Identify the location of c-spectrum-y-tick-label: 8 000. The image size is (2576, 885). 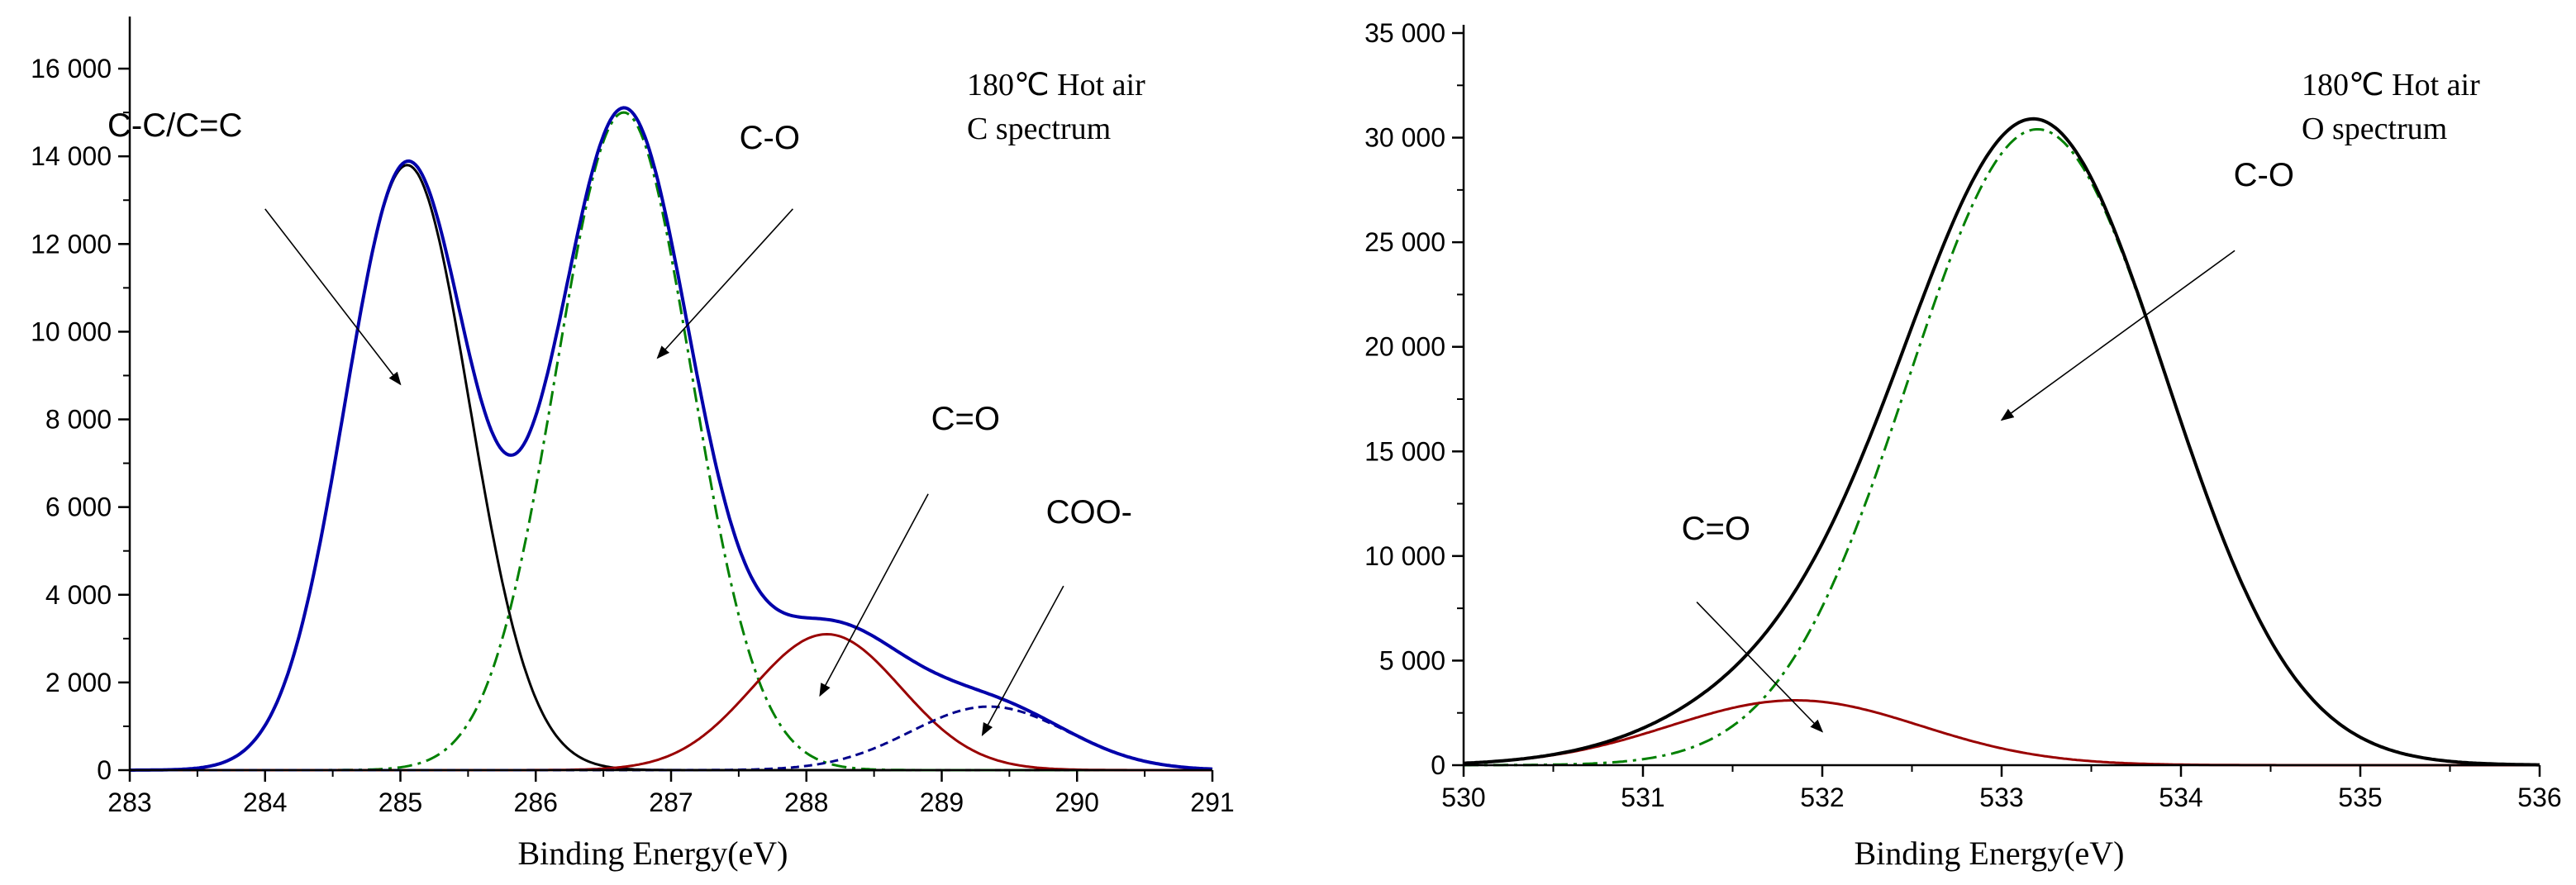
(79, 420).